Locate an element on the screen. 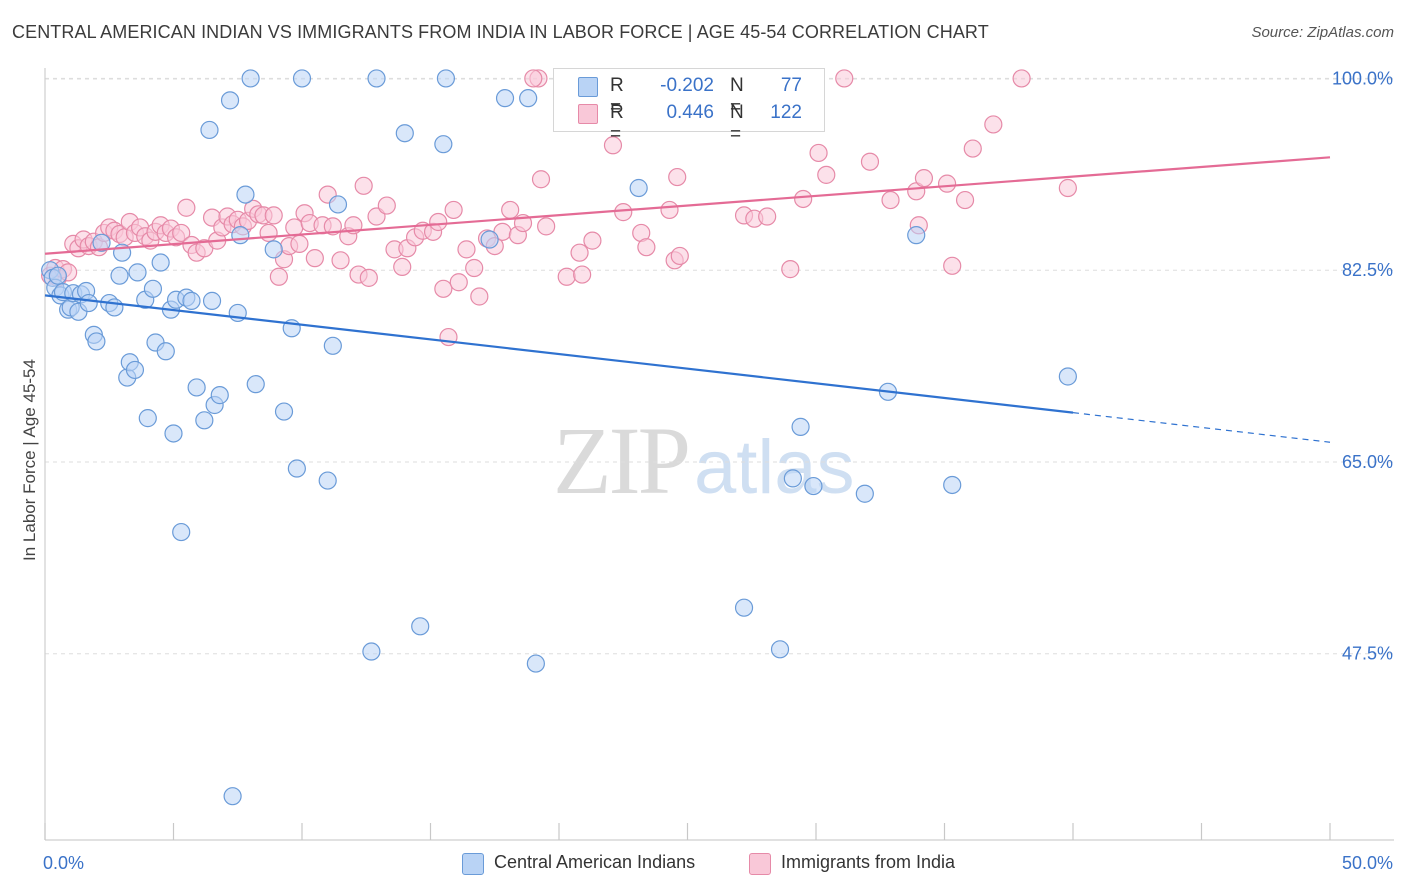  trend-line-central-american is located at coordinates (559, 354).